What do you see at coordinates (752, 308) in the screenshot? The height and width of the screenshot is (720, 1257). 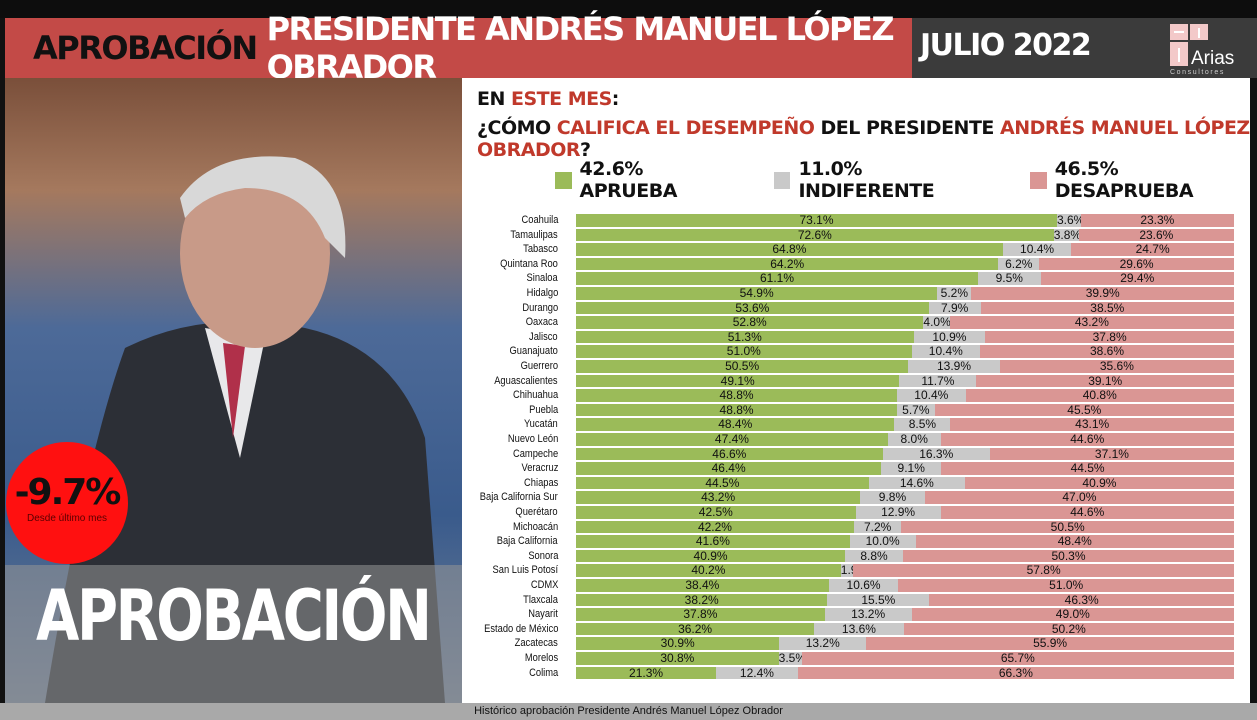 I see `bar-aprueba: 53.6%` at bounding box center [752, 308].